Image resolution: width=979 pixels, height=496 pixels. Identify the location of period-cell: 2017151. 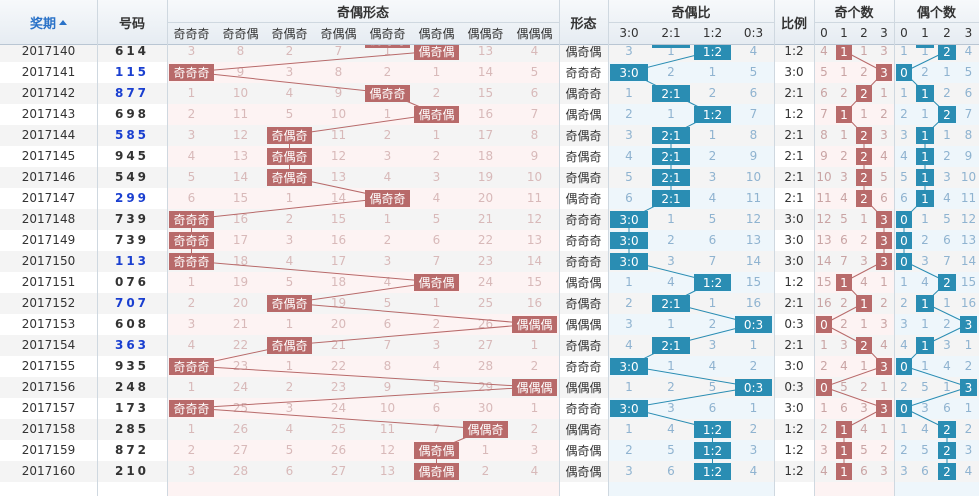
(48, 282).